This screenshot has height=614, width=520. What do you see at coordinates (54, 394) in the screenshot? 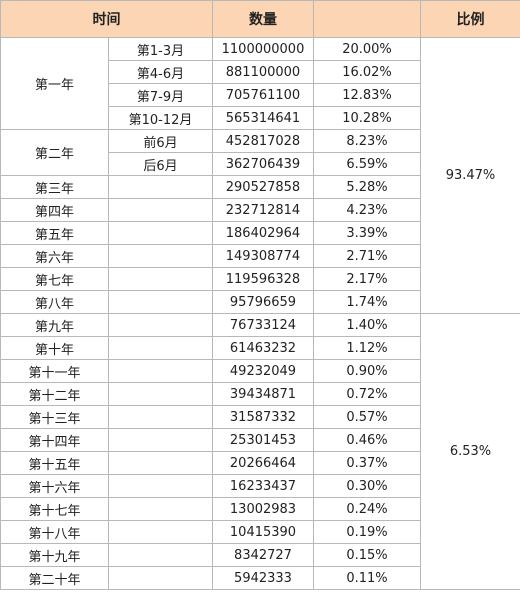
I see `period-cell: 第十二年` at bounding box center [54, 394].